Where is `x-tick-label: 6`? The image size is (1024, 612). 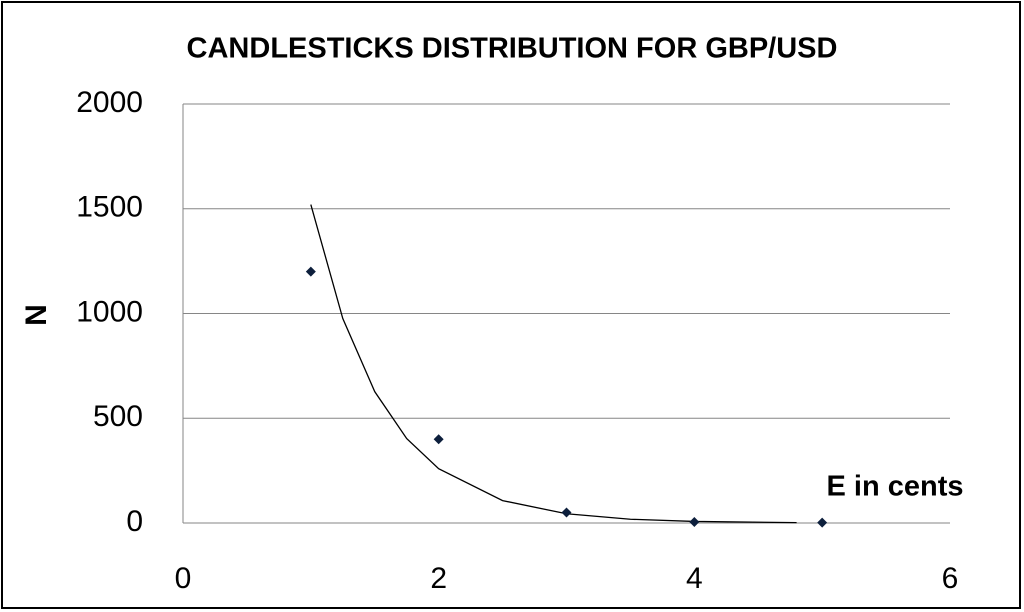 x-tick-label: 6 is located at coordinates (950, 578).